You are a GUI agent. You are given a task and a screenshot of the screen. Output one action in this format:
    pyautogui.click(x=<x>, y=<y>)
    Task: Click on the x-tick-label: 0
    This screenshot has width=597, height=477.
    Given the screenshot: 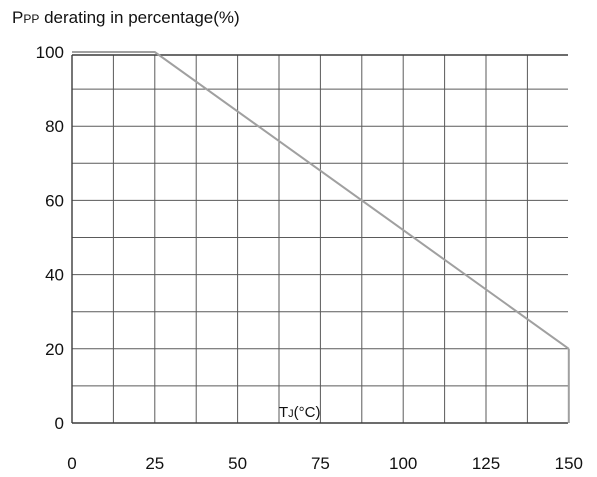 What is the action you would take?
    pyautogui.click(x=71, y=463)
    